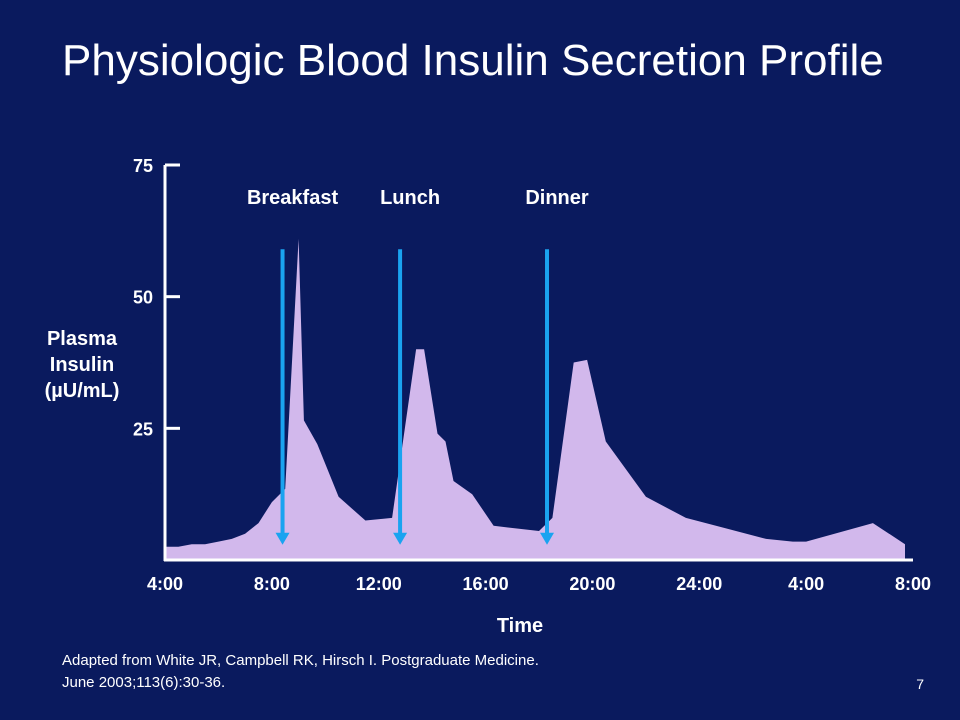 This screenshot has width=960, height=720. Describe the element at coordinates (592, 584) in the screenshot. I see `x-tick-label-4: 20:00` at that location.